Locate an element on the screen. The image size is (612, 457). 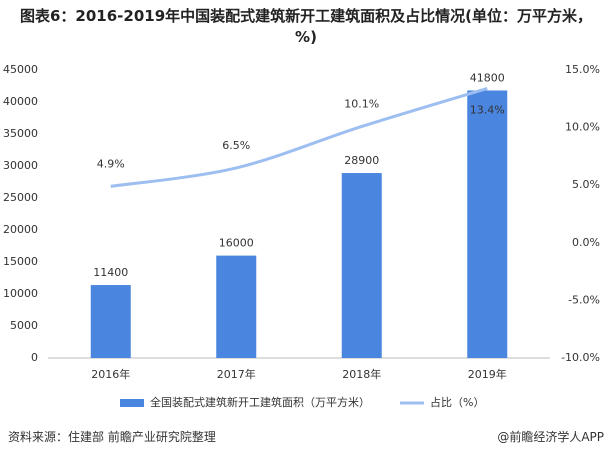
line-label: 10.1% is located at coordinates (361, 103).